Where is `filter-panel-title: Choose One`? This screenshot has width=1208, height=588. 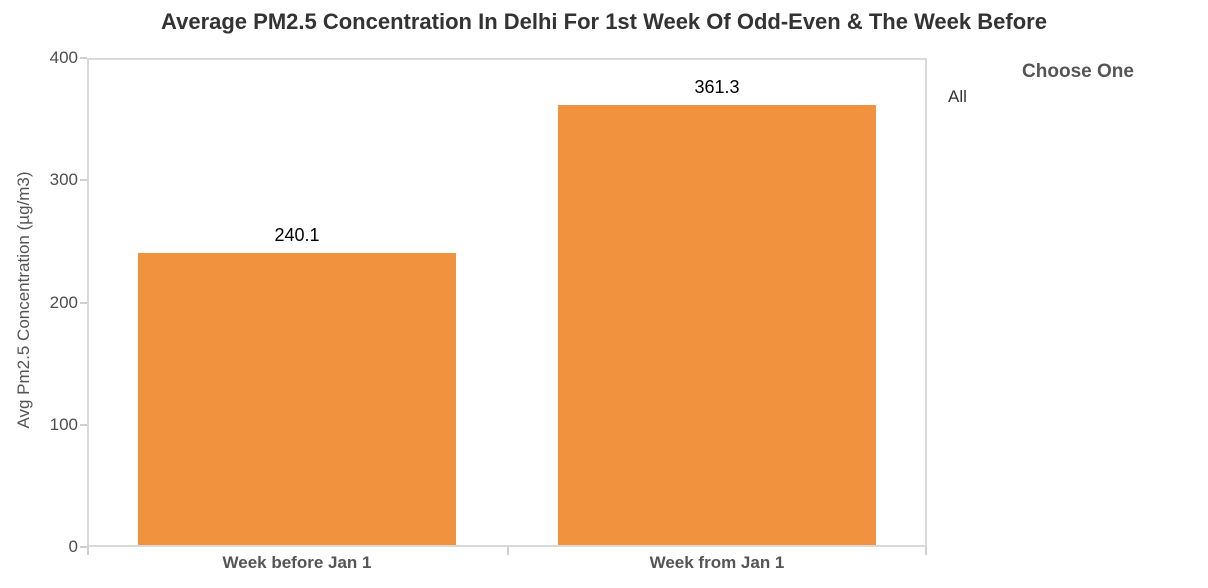
filter-panel-title: Choose One is located at coordinates (1078, 71).